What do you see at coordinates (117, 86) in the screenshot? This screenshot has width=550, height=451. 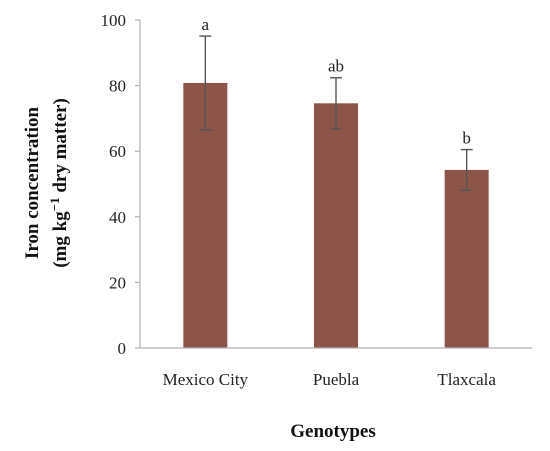 I see `y-tick-label: 80` at bounding box center [117, 86].